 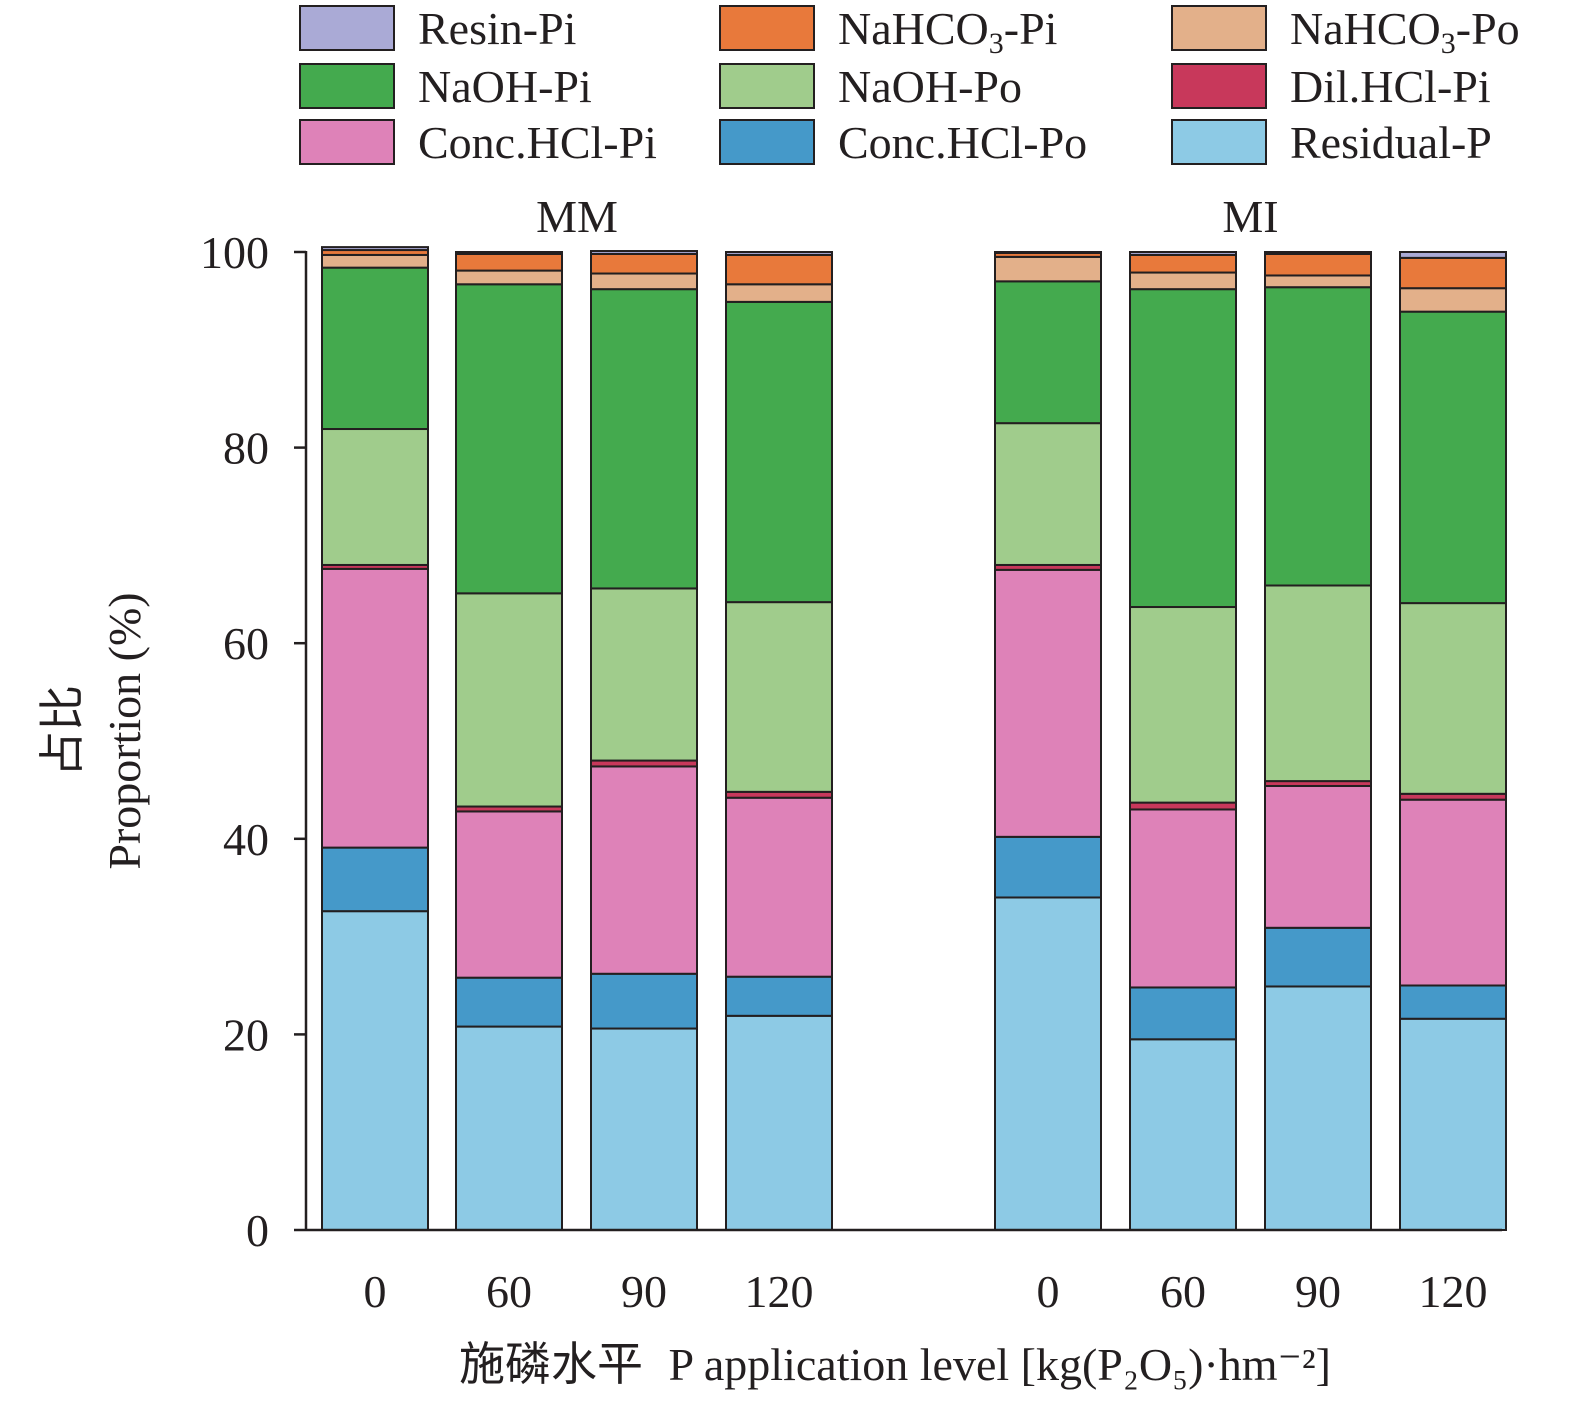 I want to click on x-tick-label: 120, so click(x=779, y=1291).